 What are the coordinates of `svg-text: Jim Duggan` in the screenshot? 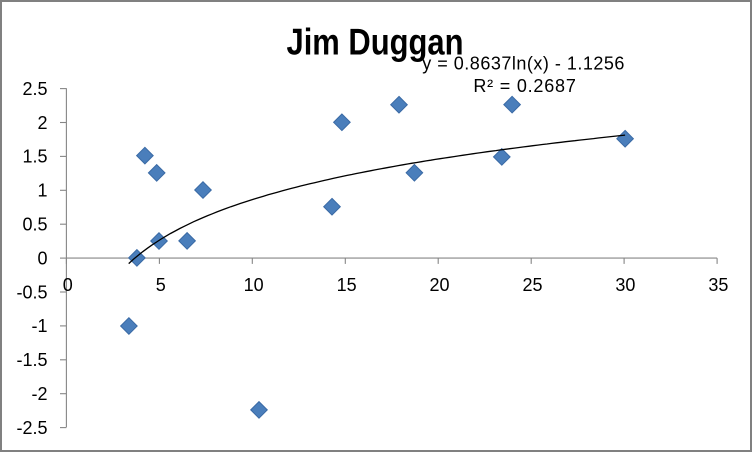 It's located at (375, 42).